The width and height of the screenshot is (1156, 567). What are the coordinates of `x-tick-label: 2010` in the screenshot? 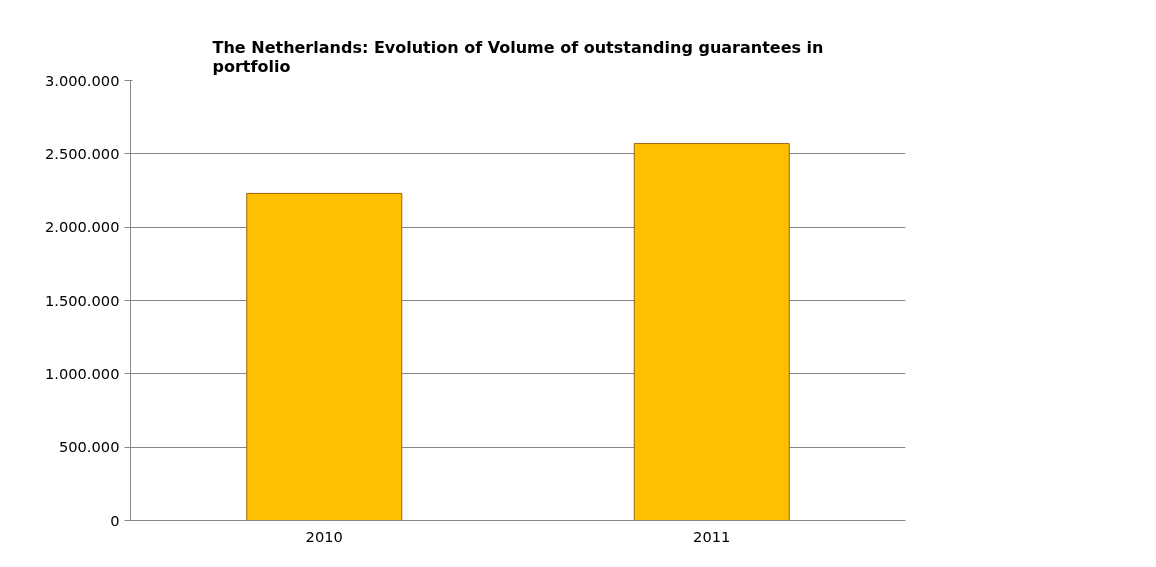 It's located at (324, 536).